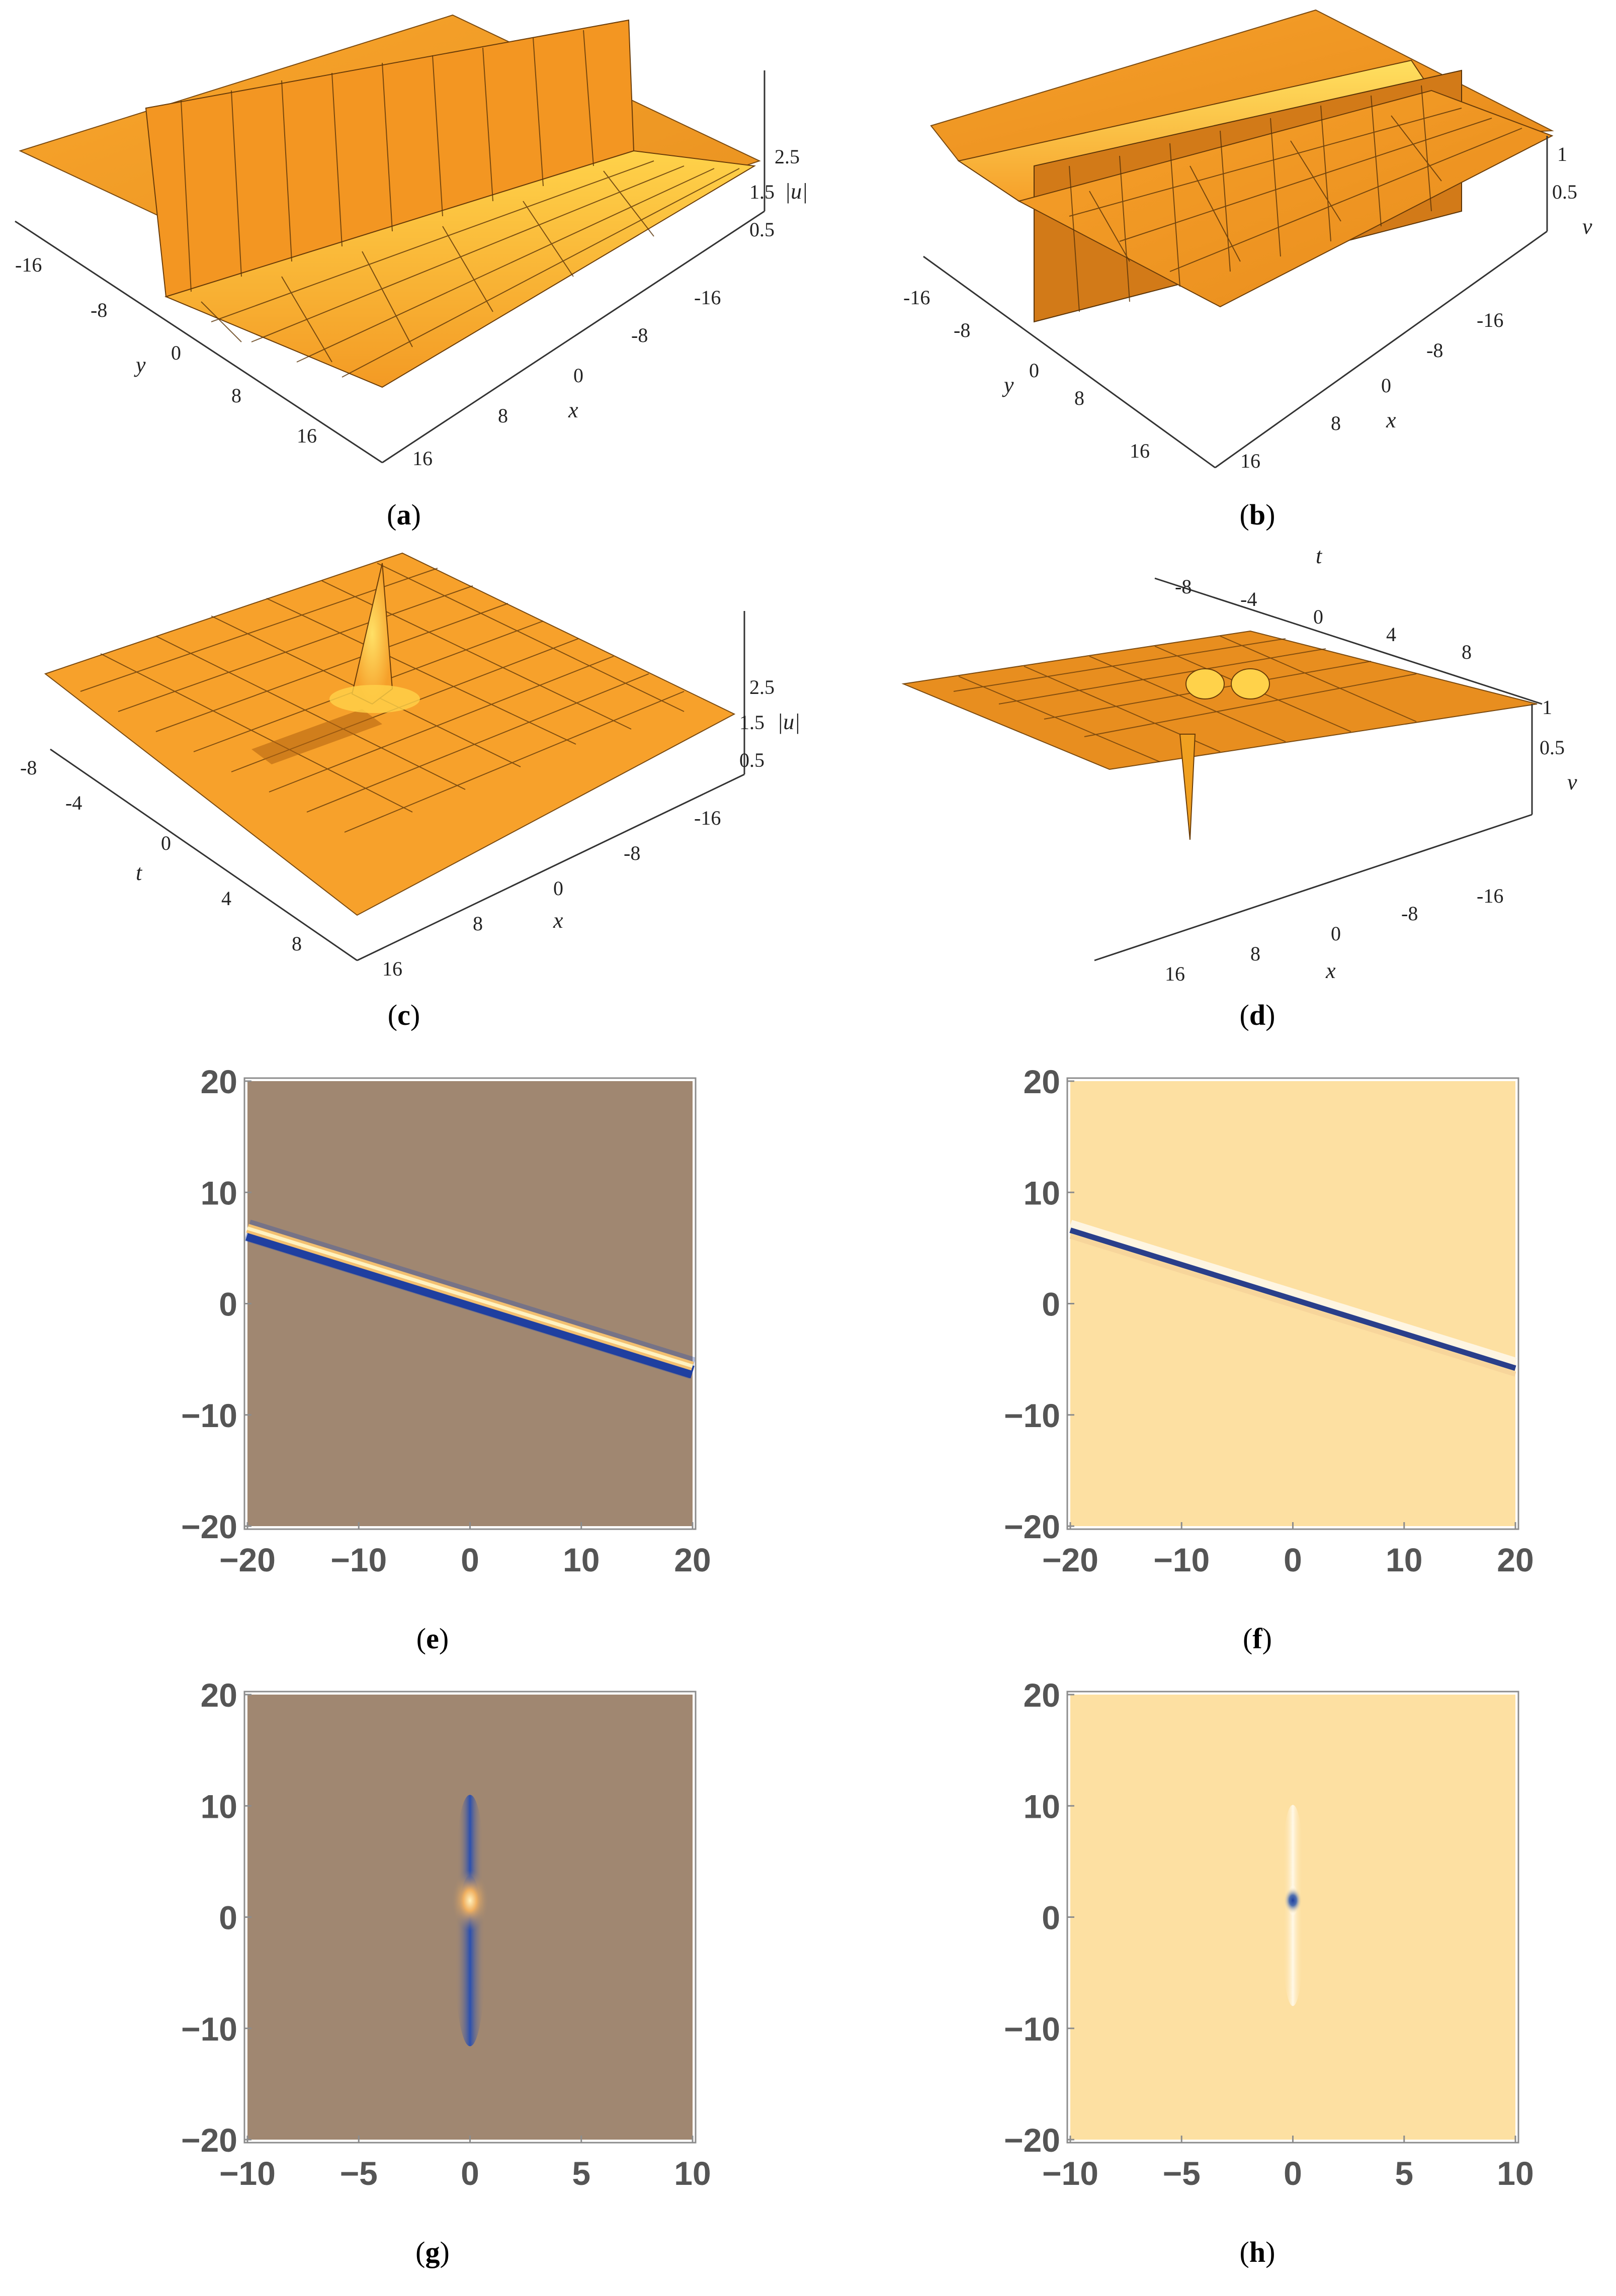  I want to click on surface-dip-d, so click(1187, 787).